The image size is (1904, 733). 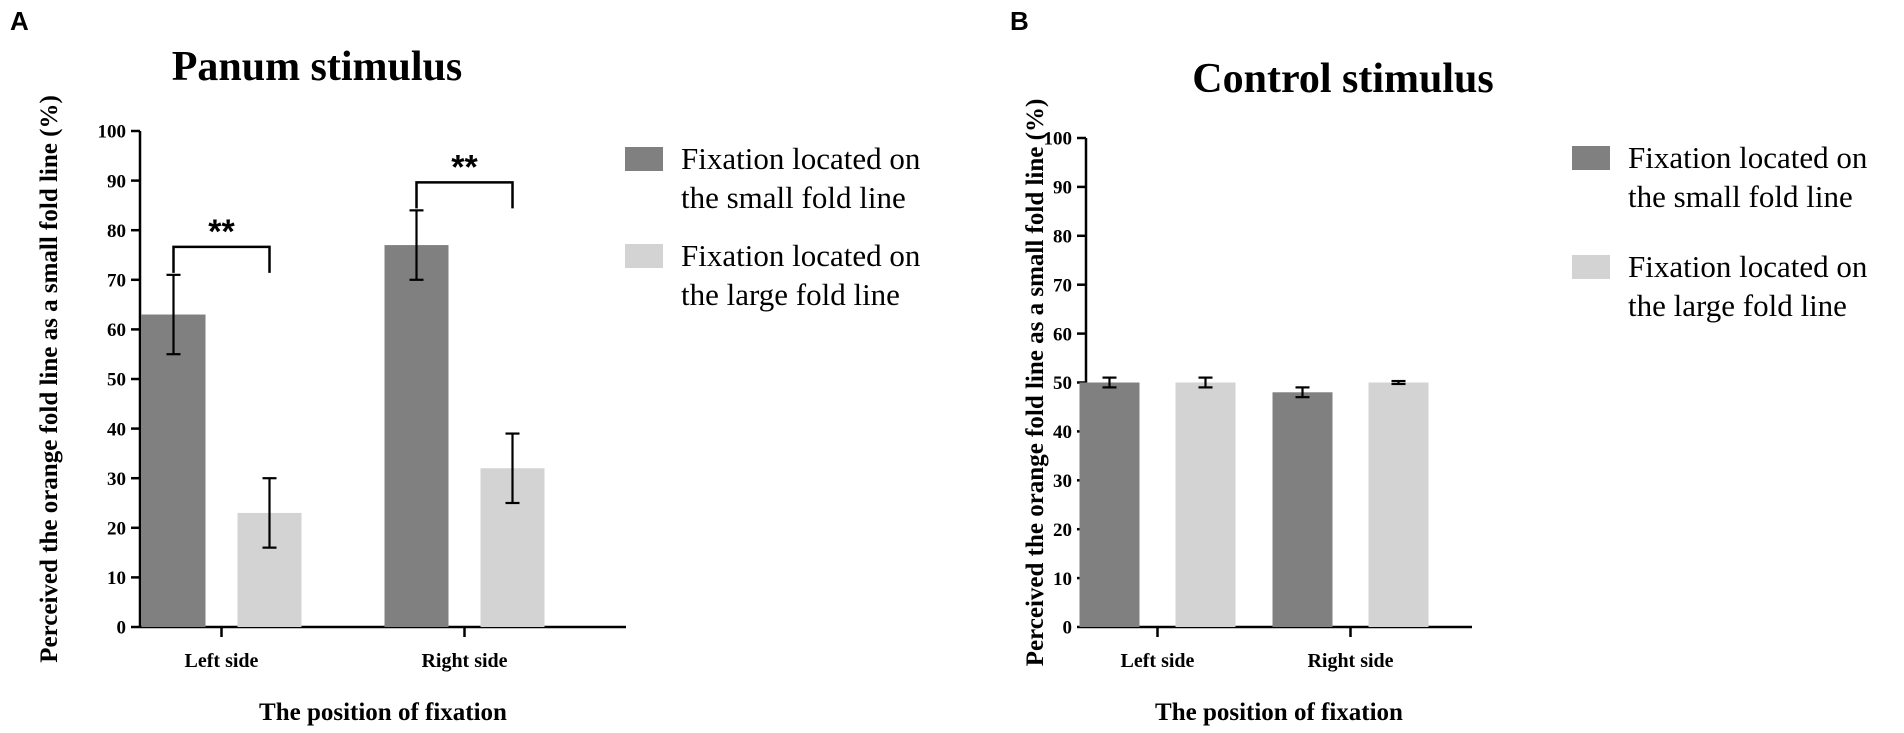 I want to click on panel-letter: B, so click(x=1019, y=21).